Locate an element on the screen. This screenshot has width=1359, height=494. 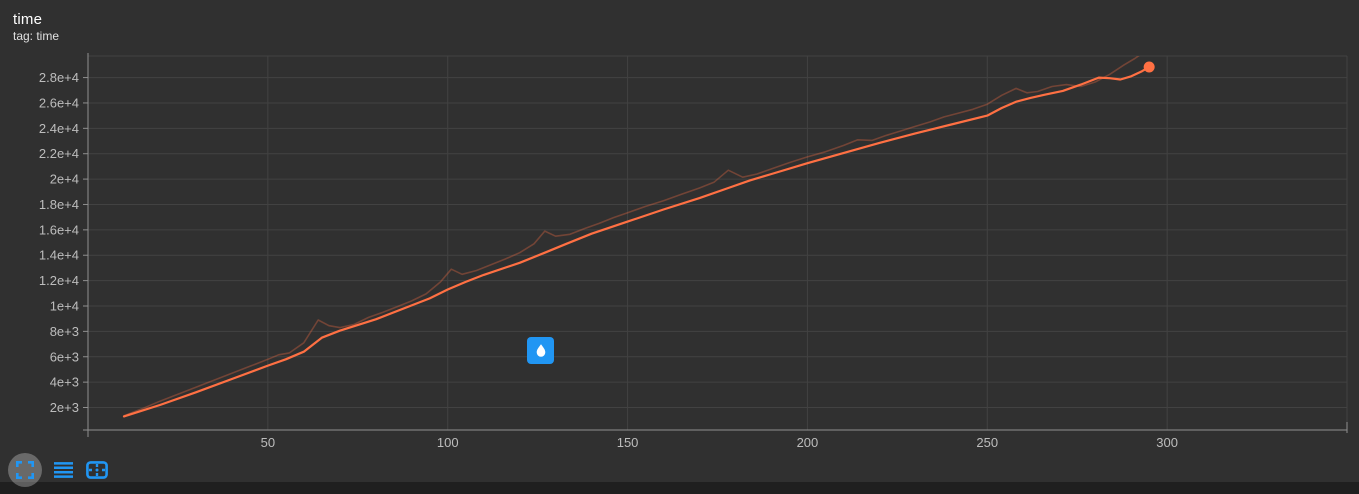
x-tick-label: 150 is located at coordinates (628, 442).